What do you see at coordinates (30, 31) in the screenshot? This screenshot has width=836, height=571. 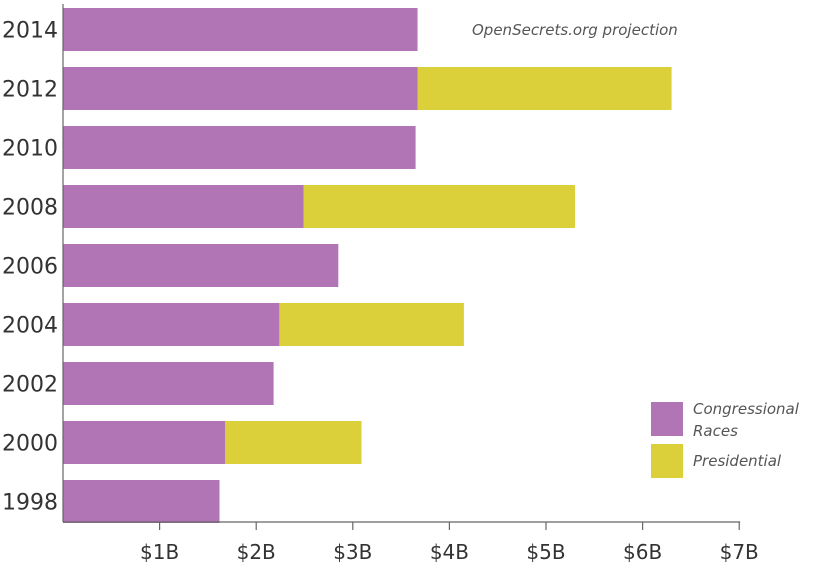 I see `year-label-2014: 2014` at bounding box center [30, 31].